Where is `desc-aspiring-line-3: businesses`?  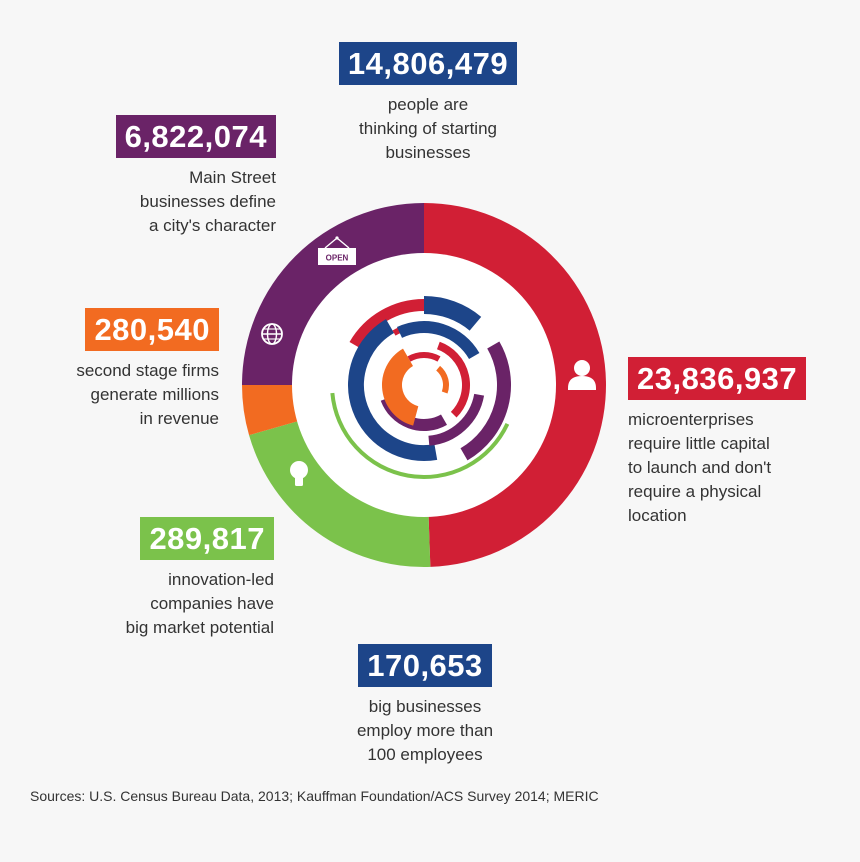
desc-aspiring-line-3: businesses is located at coordinates (428, 152).